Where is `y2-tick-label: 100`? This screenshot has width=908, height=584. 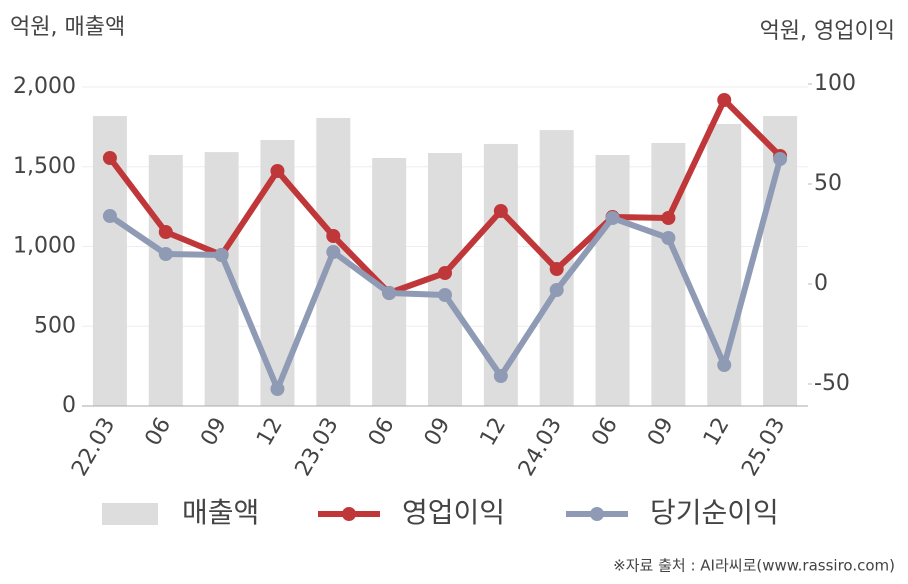 y2-tick-label: 100 is located at coordinates (835, 83).